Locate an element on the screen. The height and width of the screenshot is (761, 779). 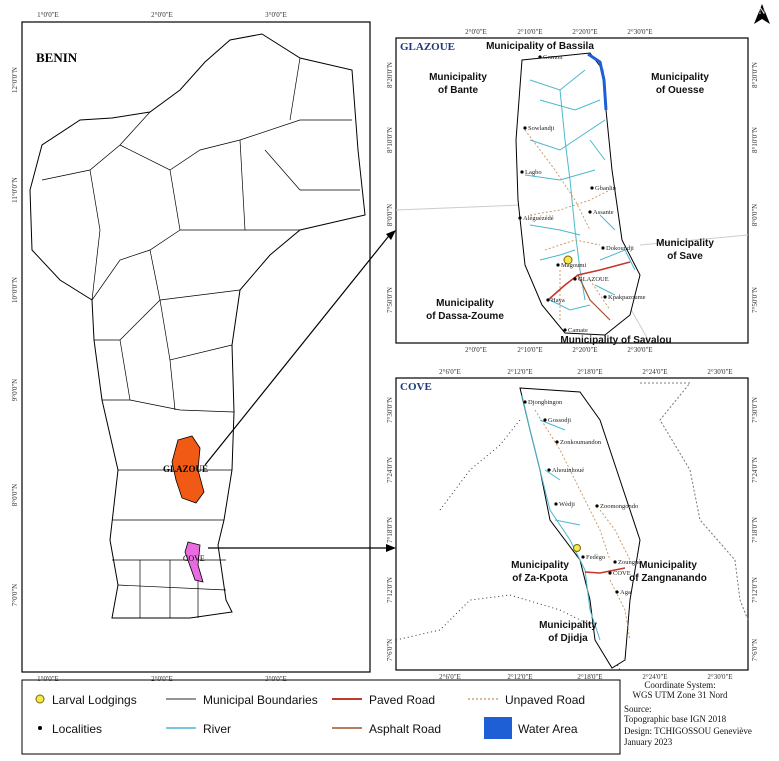
cove-commune is located at coordinates (580, 528).